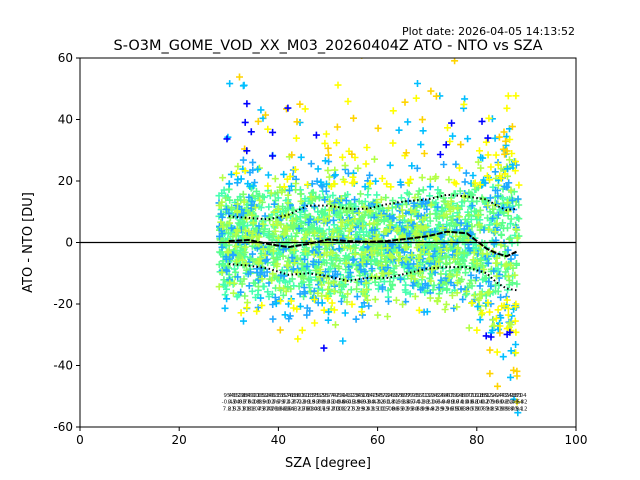  I want to click on bin-stat-label: 0.78, so click(318, 403).